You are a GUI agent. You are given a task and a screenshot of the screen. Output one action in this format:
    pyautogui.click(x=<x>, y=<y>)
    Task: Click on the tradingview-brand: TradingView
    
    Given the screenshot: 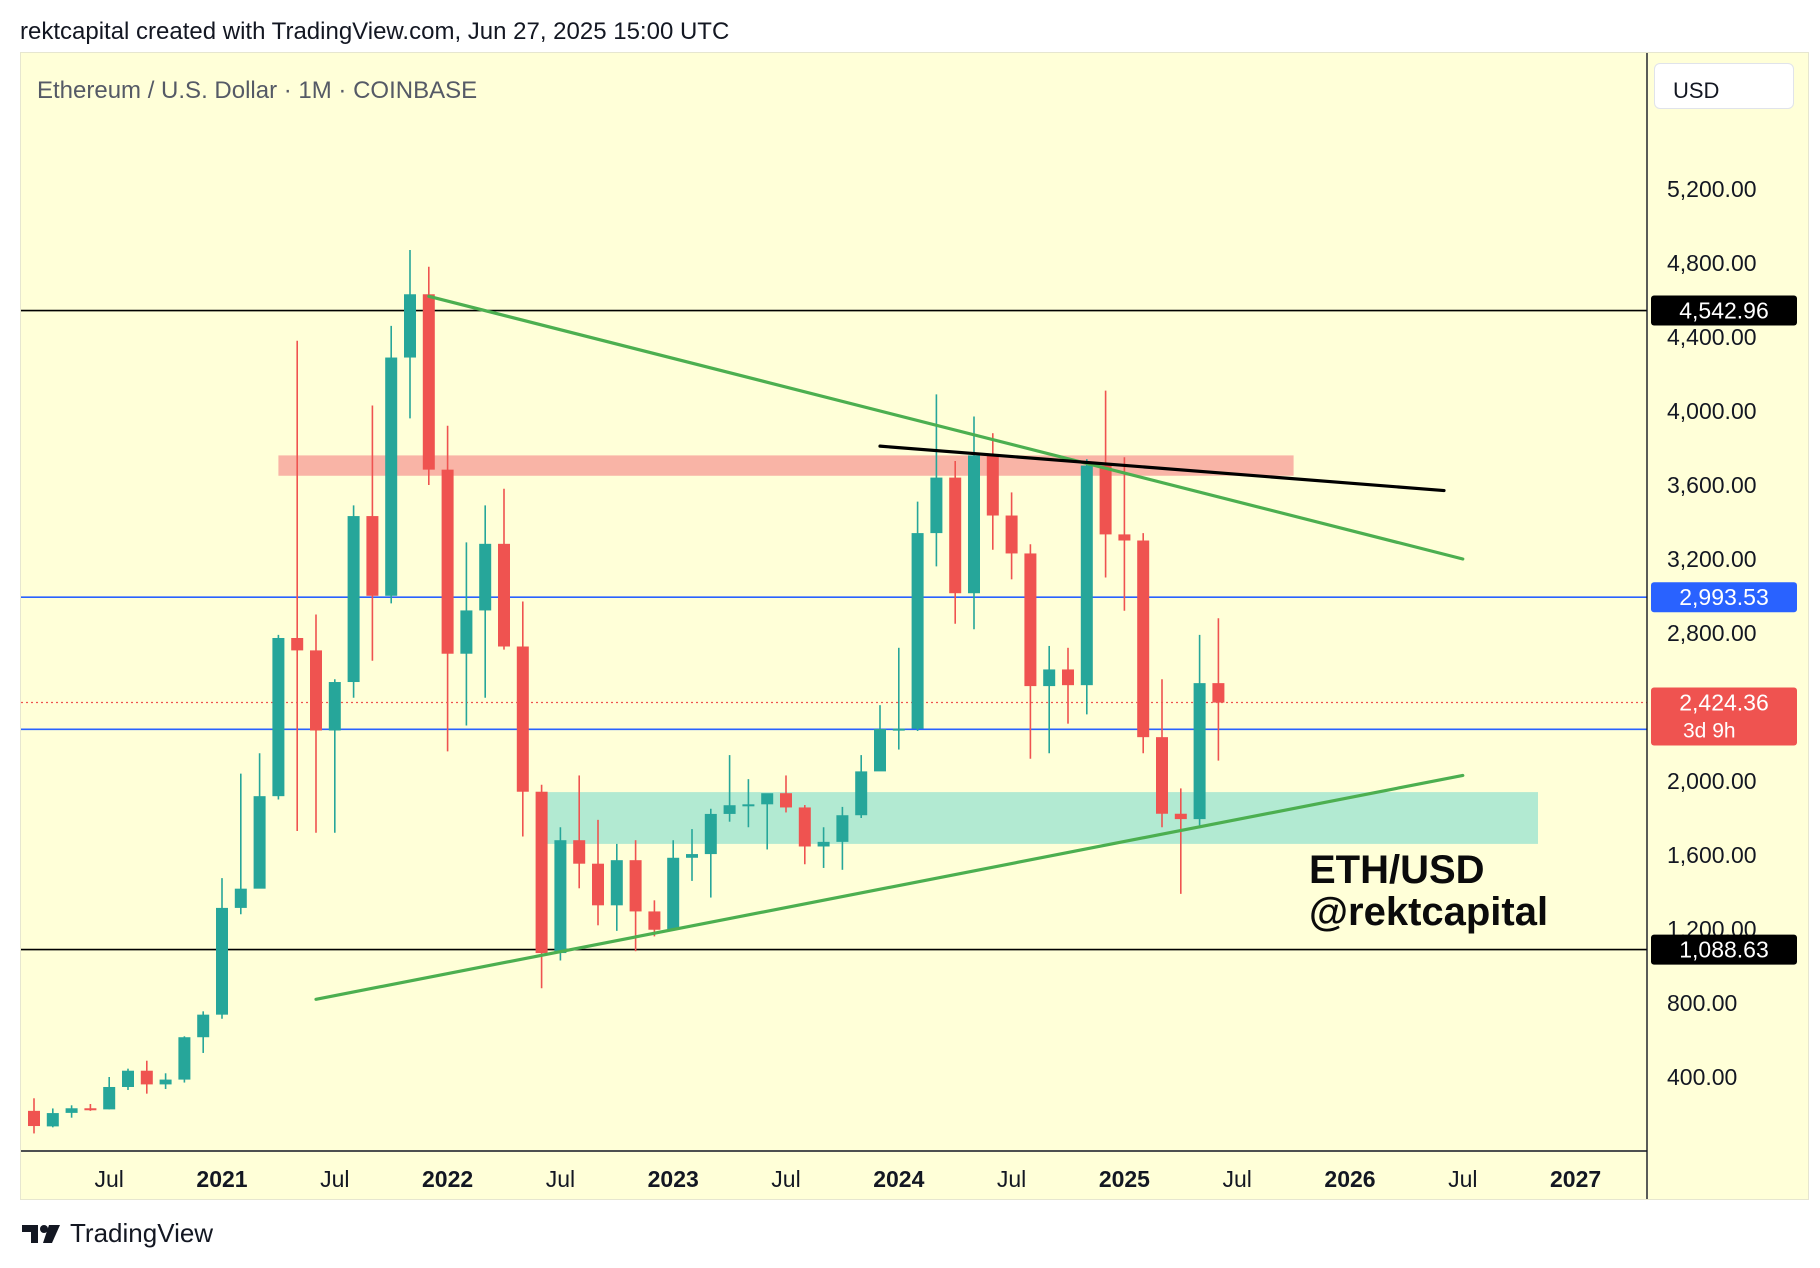 What is the action you would take?
    pyautogui.click(x=142, y=1233)
    